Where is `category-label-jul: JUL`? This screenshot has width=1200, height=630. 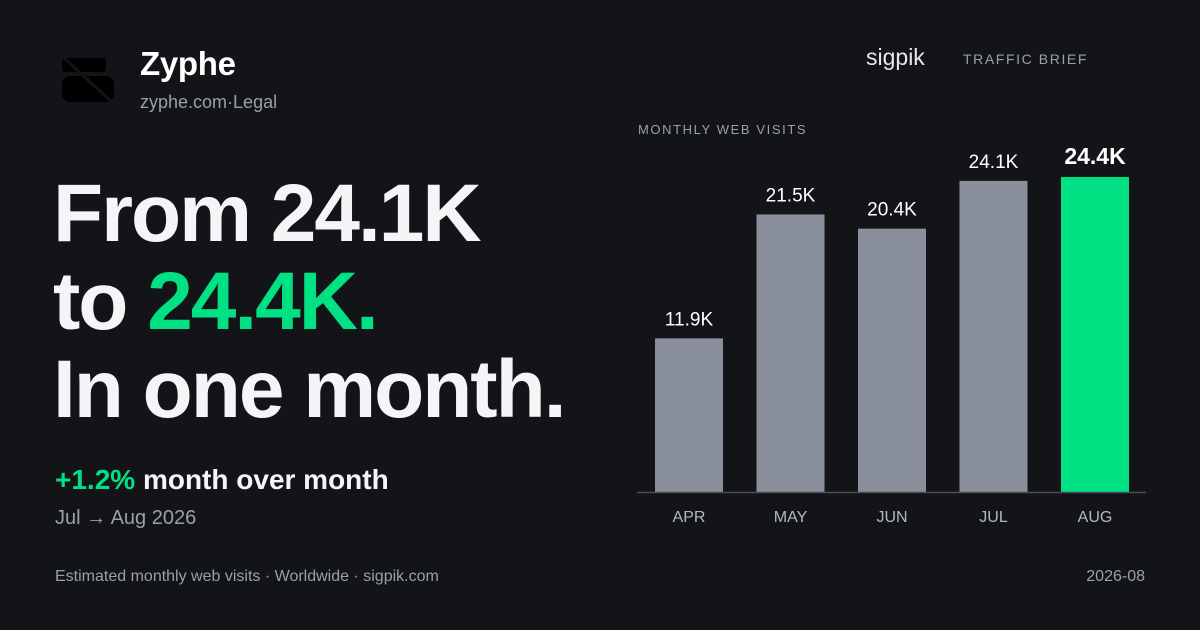
category-label-jul: JUL is located at coordinates (993, 517).